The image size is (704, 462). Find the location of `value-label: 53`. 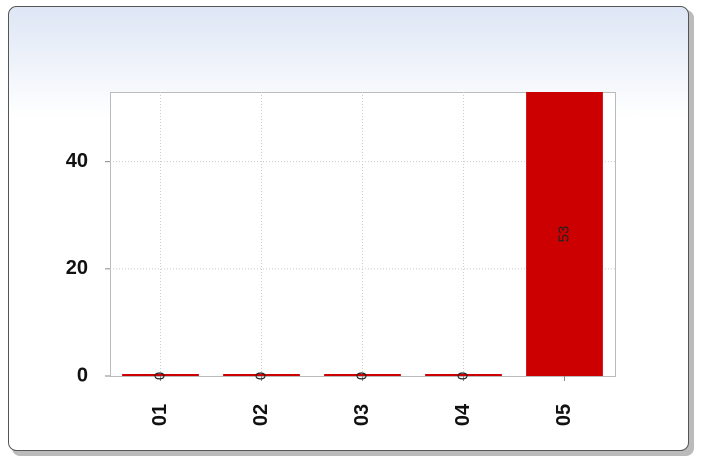

value-label: 53 is located at coordinates (563, 234).